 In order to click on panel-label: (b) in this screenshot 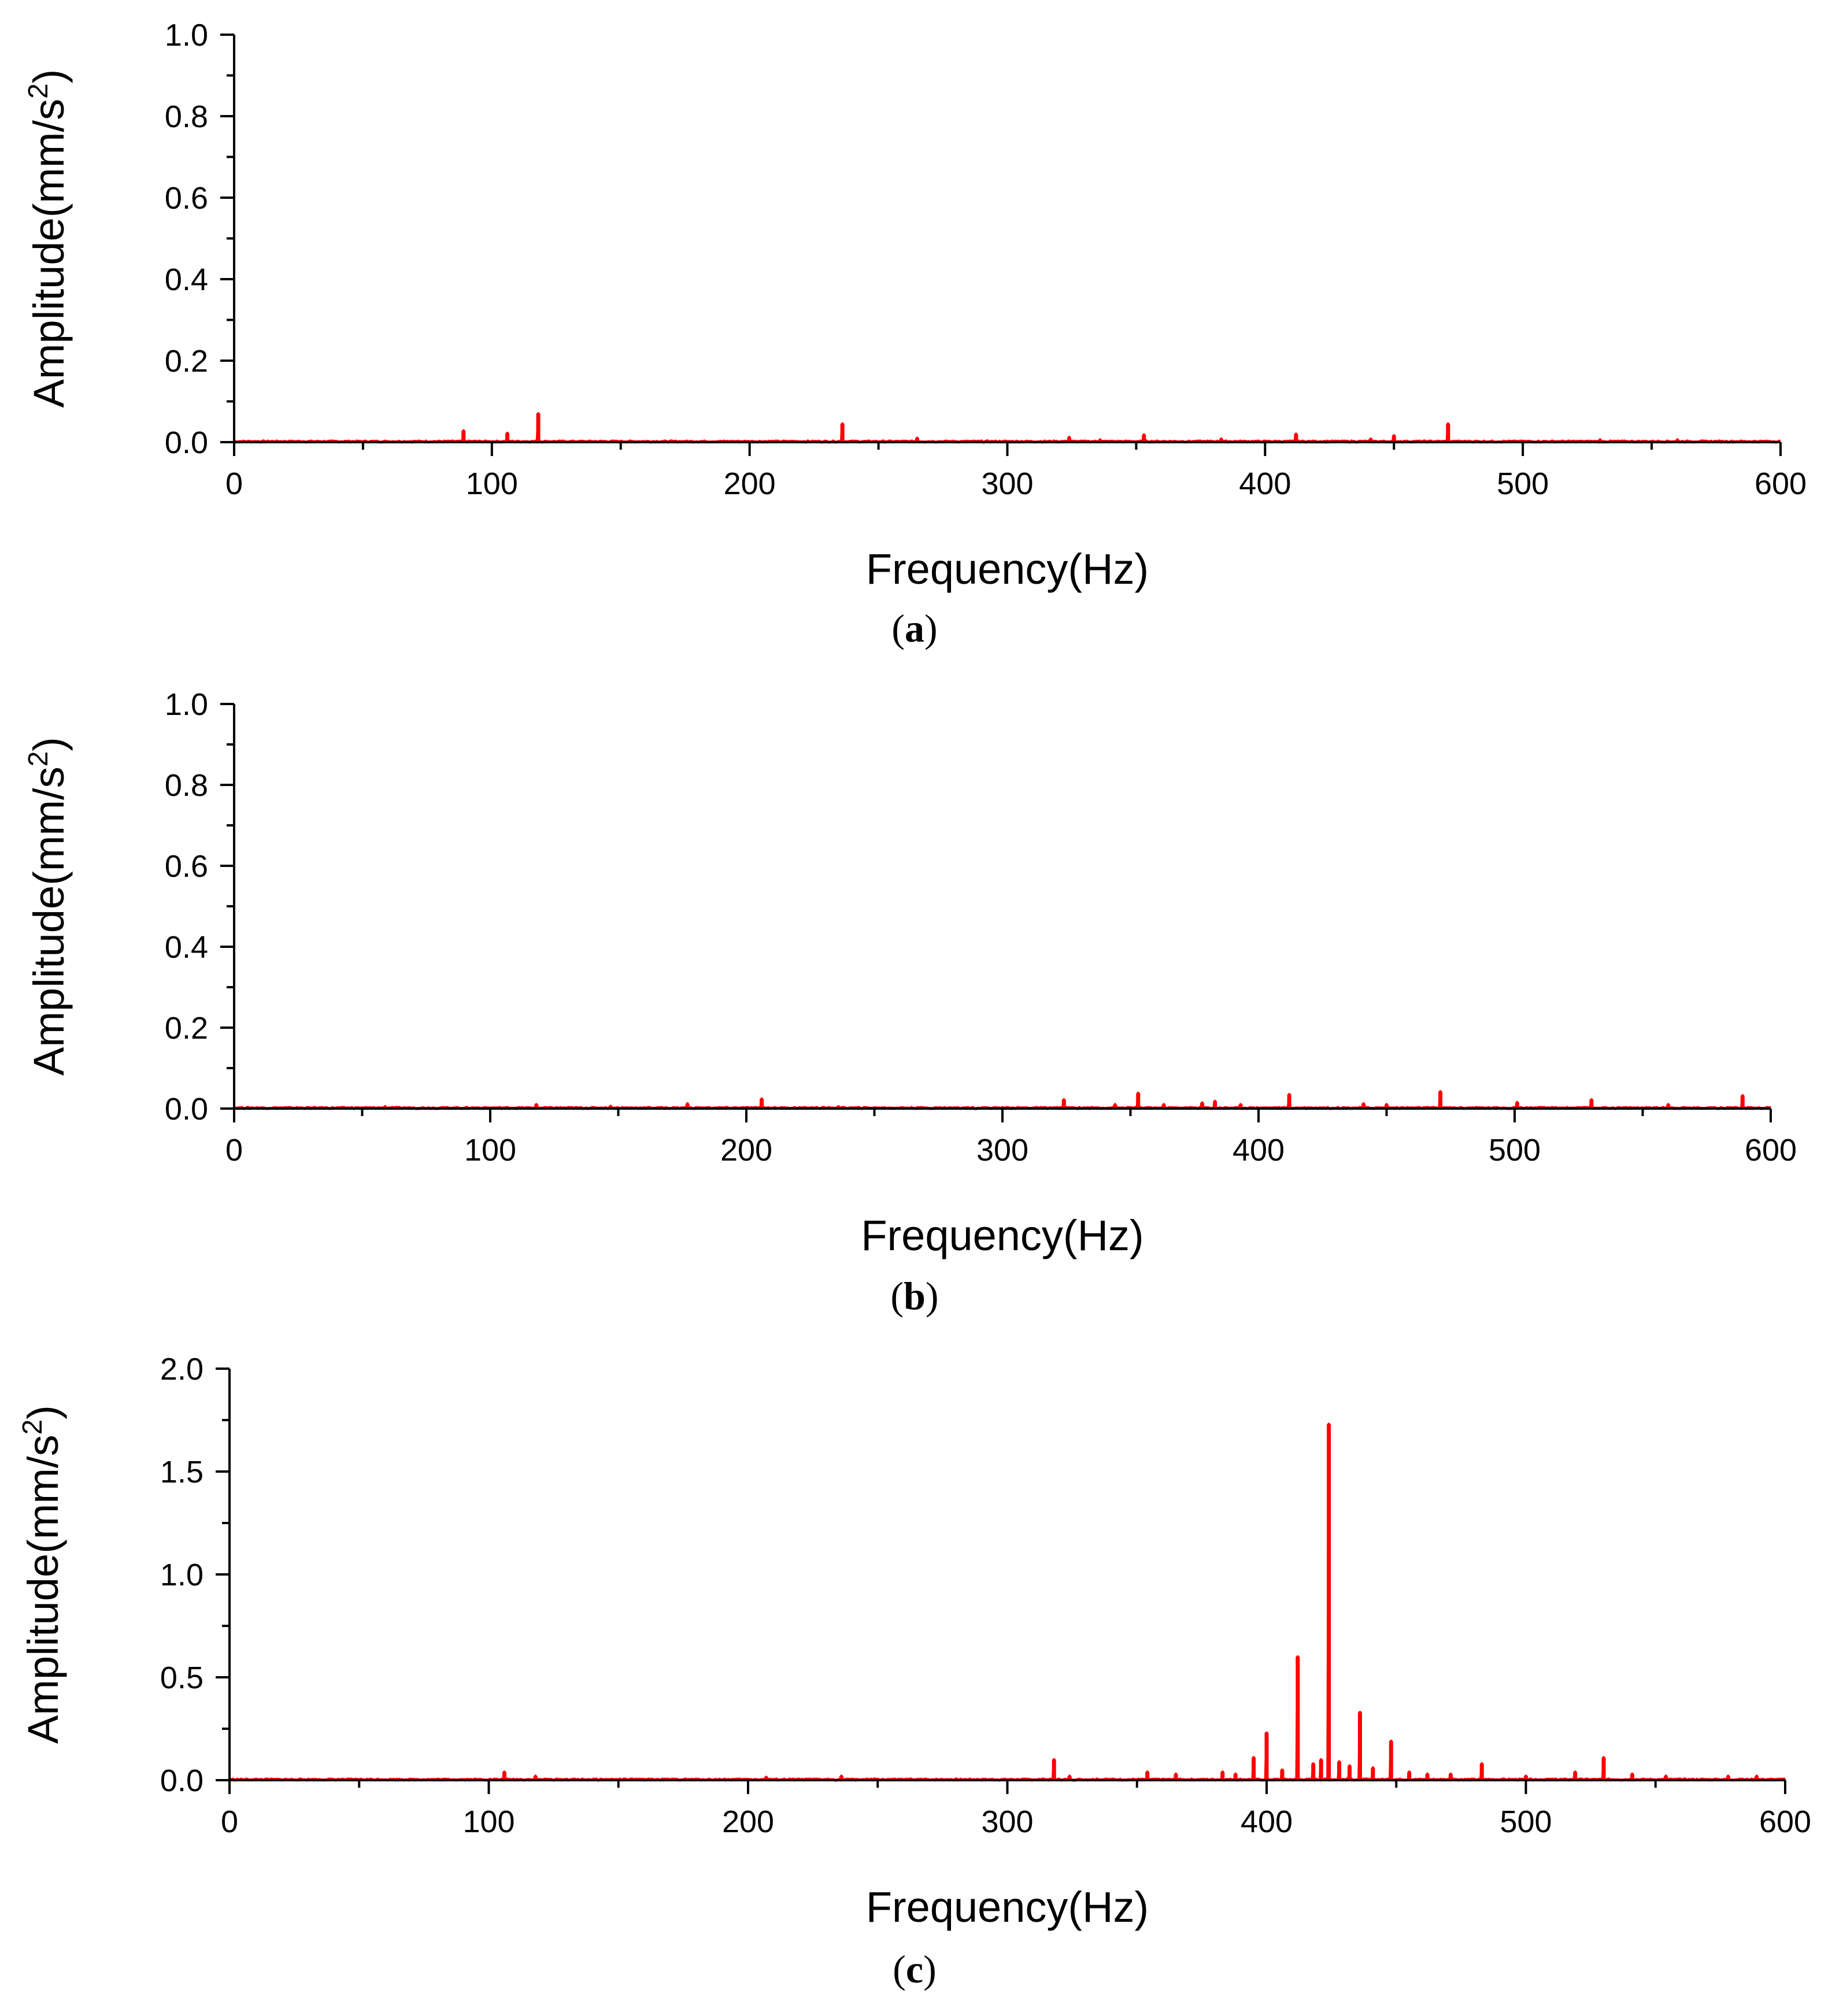, I will do `click(914, 1296)`.